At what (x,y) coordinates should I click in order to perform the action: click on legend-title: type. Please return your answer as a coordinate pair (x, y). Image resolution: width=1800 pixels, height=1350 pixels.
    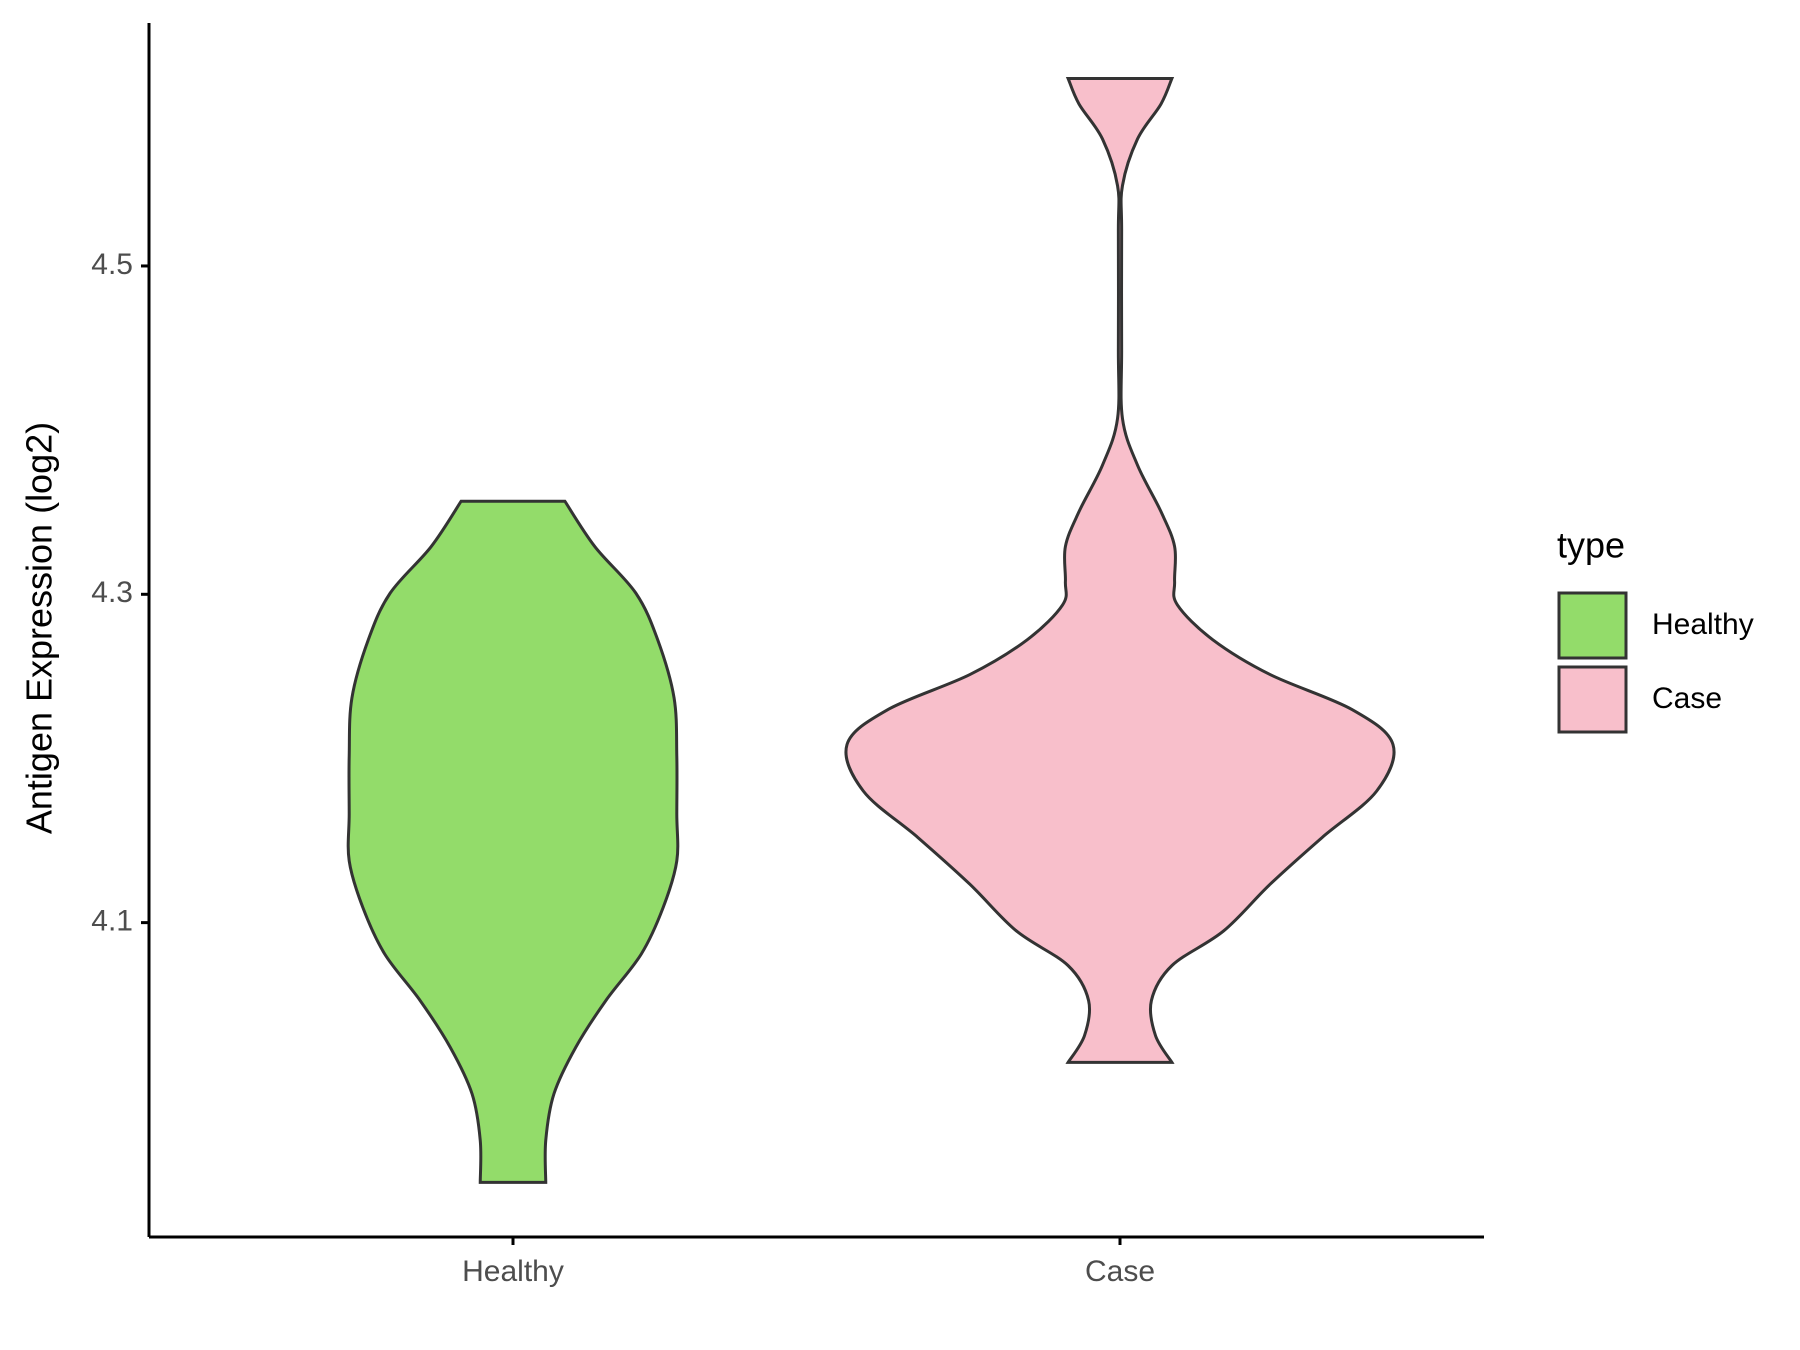
    Looking at the image, I should click on (1591, 545).